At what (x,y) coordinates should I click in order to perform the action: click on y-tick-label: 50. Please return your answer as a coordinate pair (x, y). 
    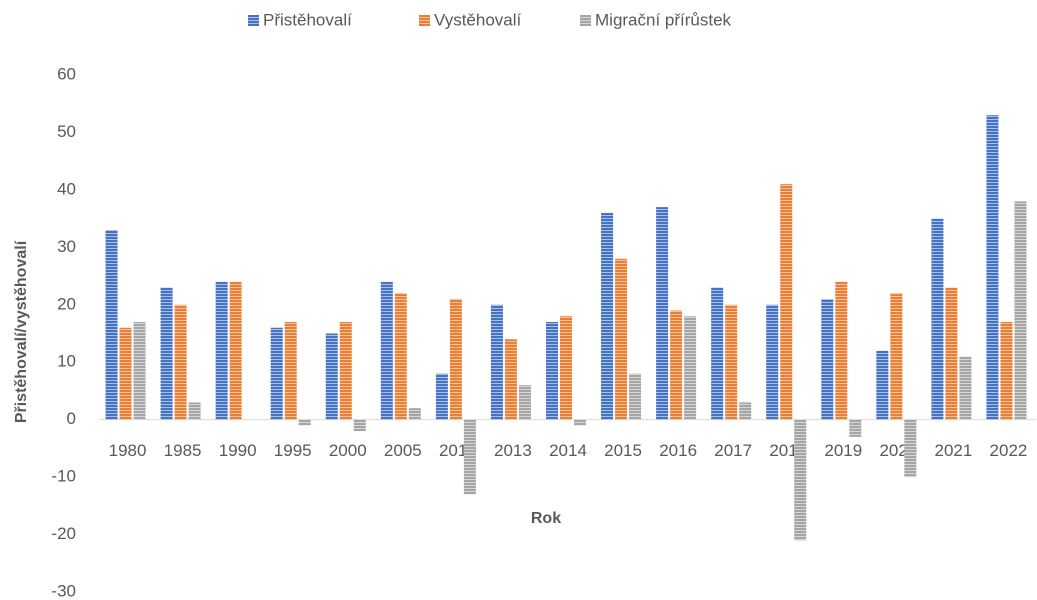
    Looking at the image, I should click on (66, 131).